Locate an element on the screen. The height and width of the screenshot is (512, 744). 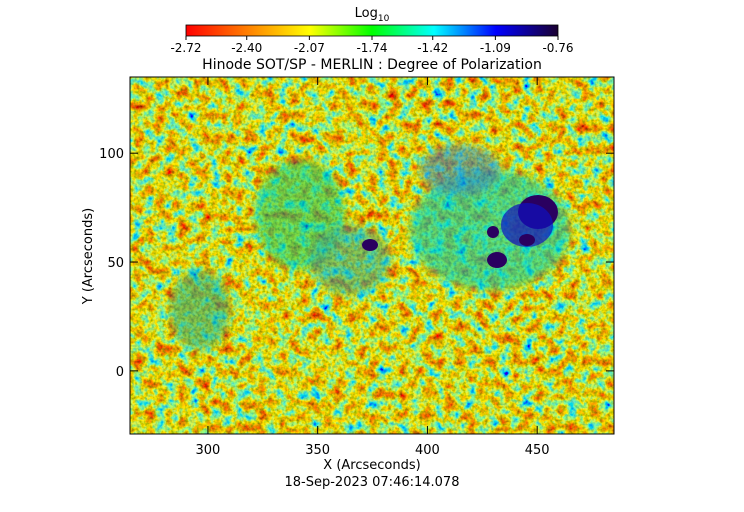
colorbar-tick-label: -2.72 is located at coordinates (185, 48).